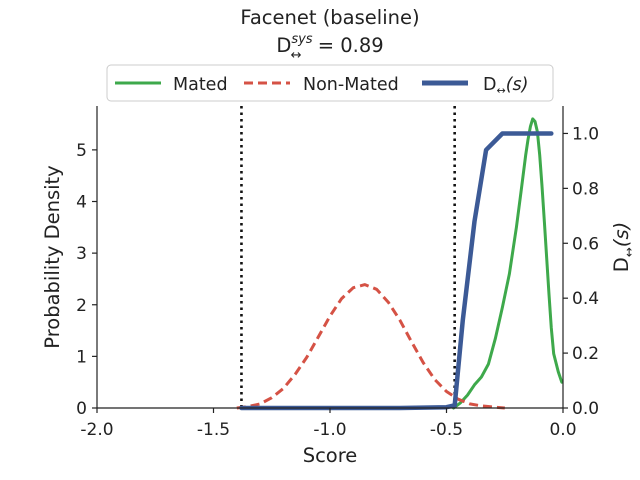  What do you see at coordinates (585, 189) in the screenshot?
I see `y2-tick-label: 0.8` at bounding box center [585, 189].